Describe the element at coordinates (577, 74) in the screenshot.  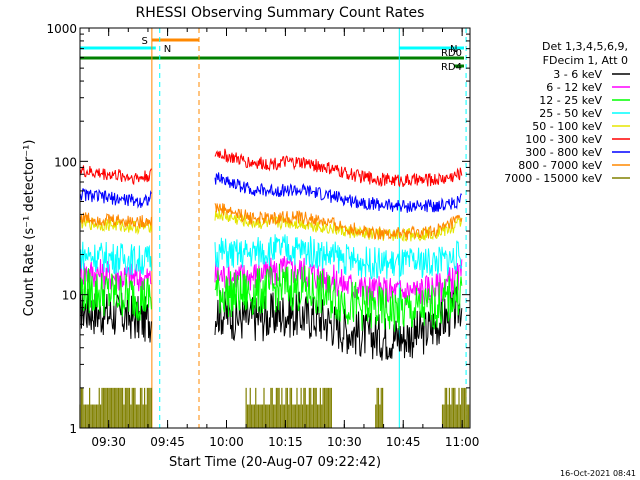
I see `legend-label: 3 - 6 keV` at that location.